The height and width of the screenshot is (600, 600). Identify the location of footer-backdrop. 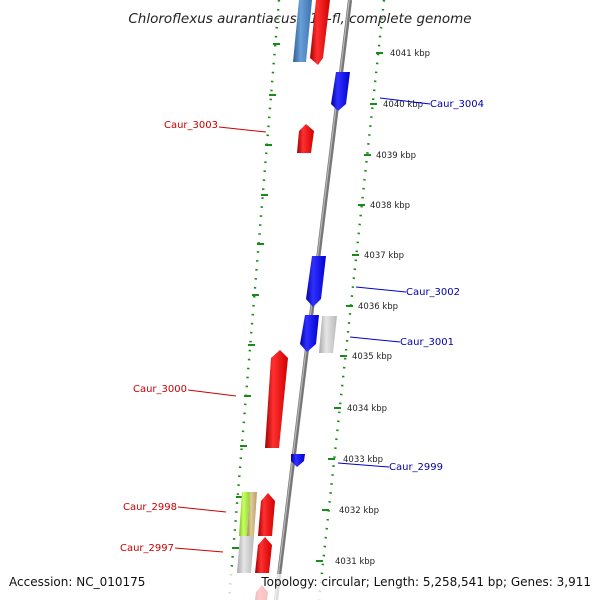
(300, 587).